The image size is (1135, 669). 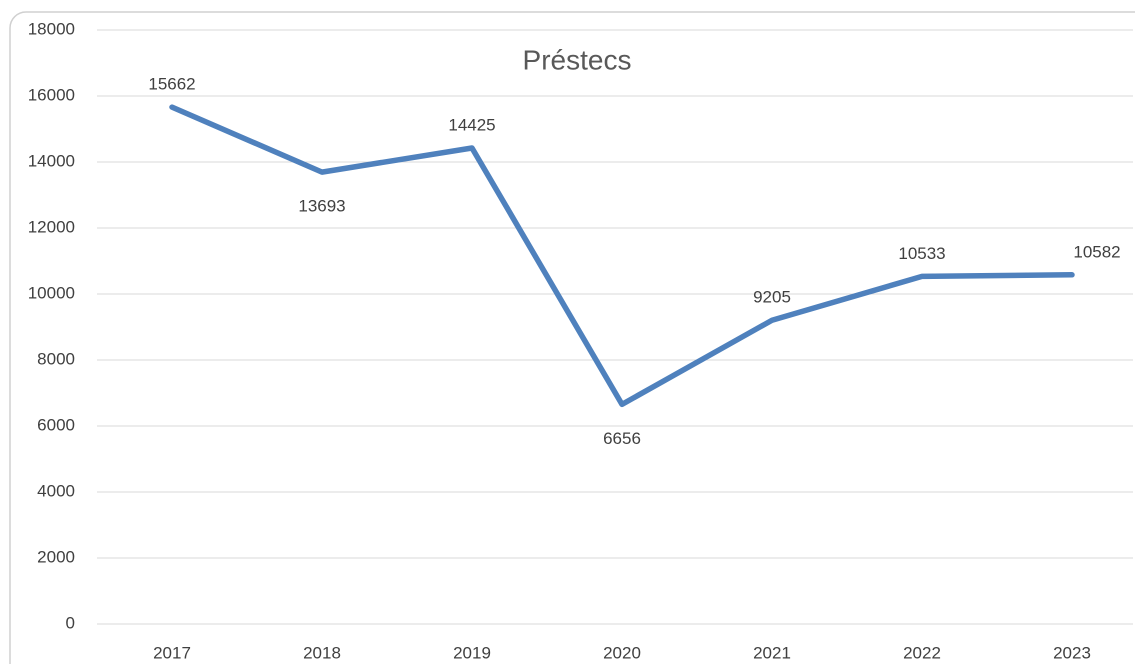 What do you see at coordinates (321, 206) in the screenshot?
I see `data-label: 13693` at bounding box center [321, 206].